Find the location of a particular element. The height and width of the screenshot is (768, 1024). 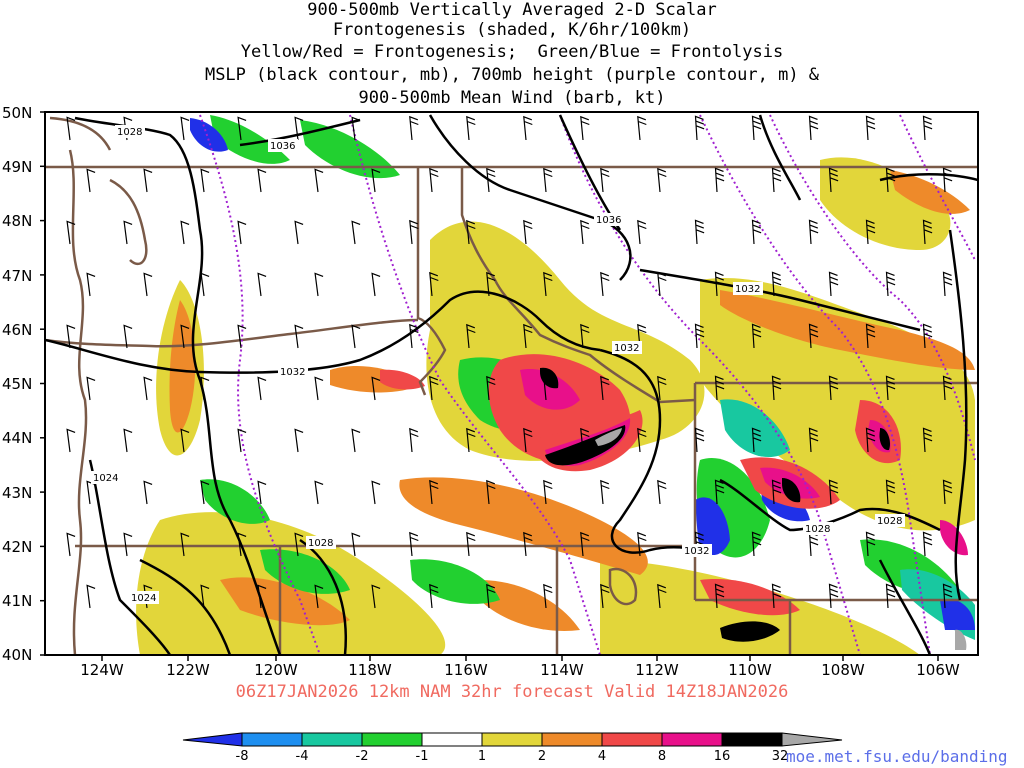

title-line-1: 900-500mb Vertically Averaged 2-D Scalar is located at coordinates (512, 10).